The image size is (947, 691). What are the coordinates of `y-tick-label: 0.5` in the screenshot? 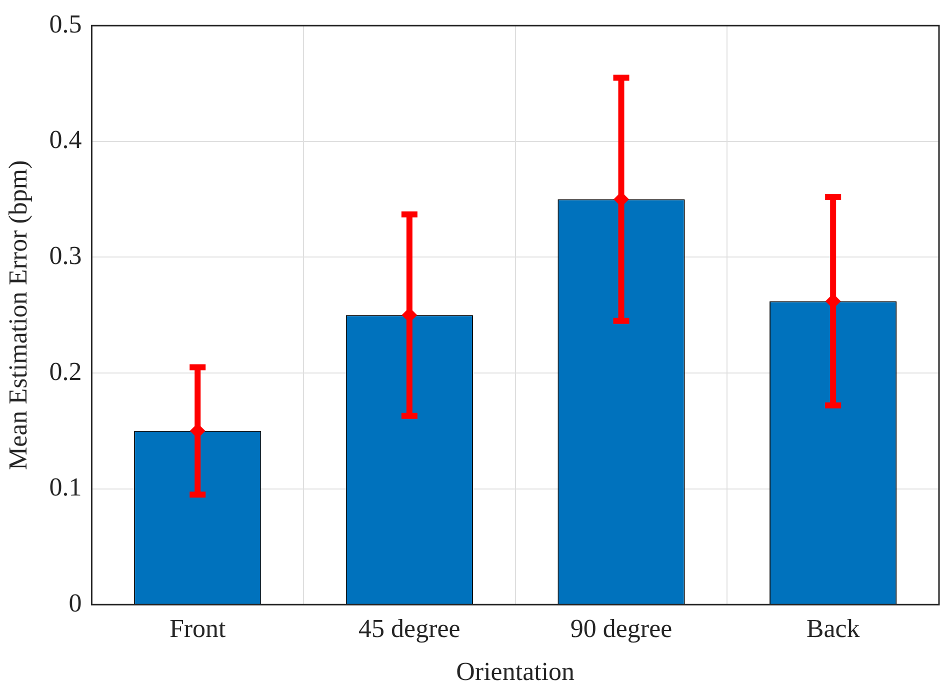 It's located at (65, 23).